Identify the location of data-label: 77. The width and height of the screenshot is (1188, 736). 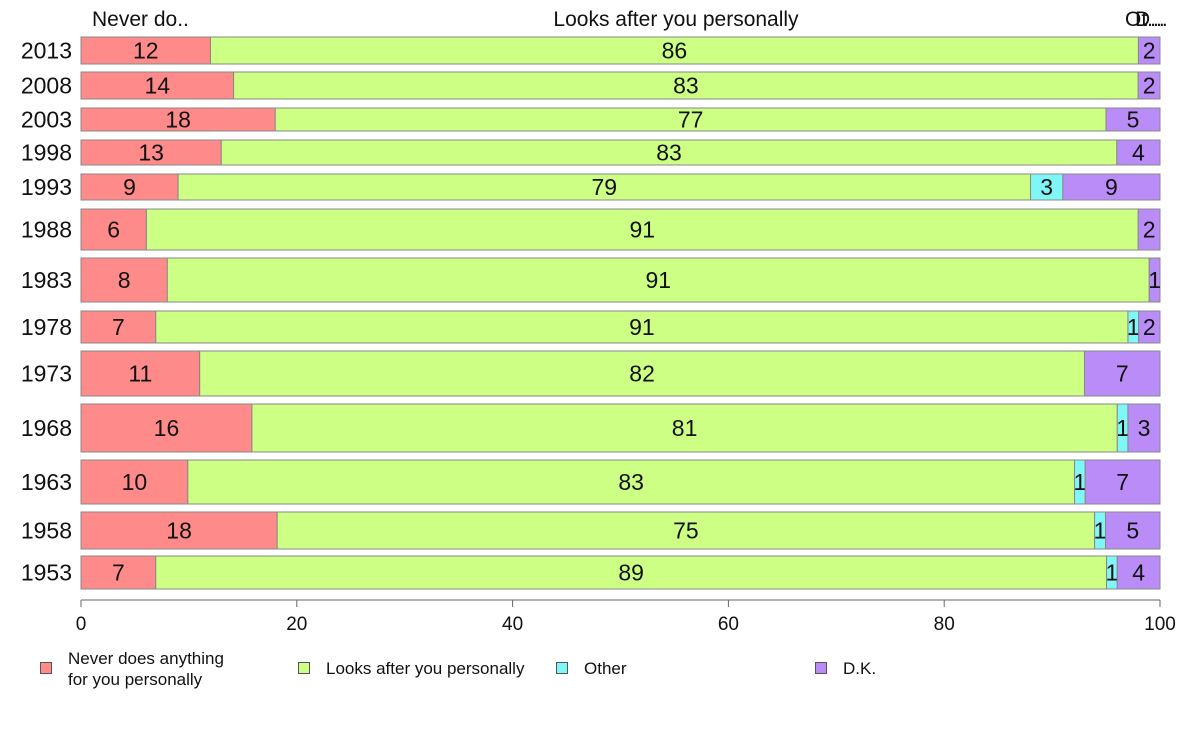
(691, 120).